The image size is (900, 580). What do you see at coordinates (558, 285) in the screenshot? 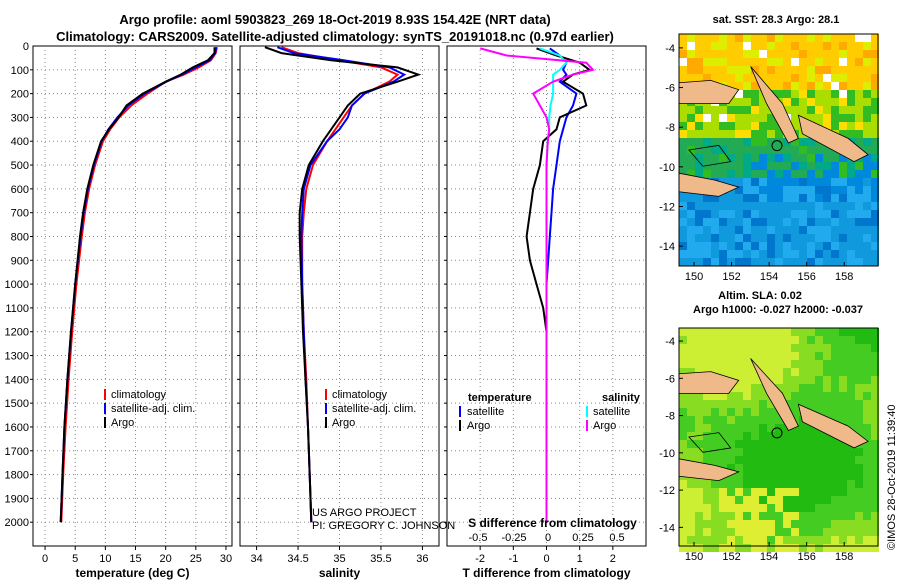
I see `difference-series-temperature-Argo` at bounding box center [558, 285].